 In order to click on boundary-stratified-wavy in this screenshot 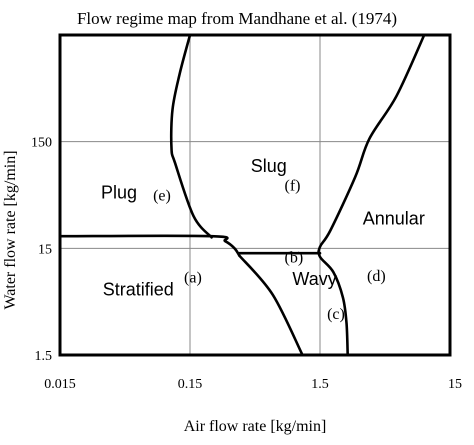, I will do `click(271, 305)`.